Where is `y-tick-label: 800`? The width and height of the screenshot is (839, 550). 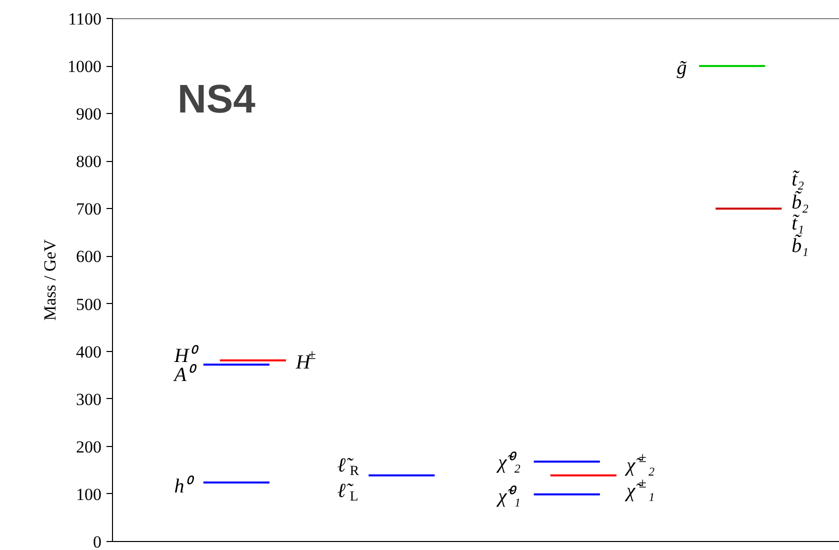 y-tick-label: 800 is located at coordinates (89, 162).